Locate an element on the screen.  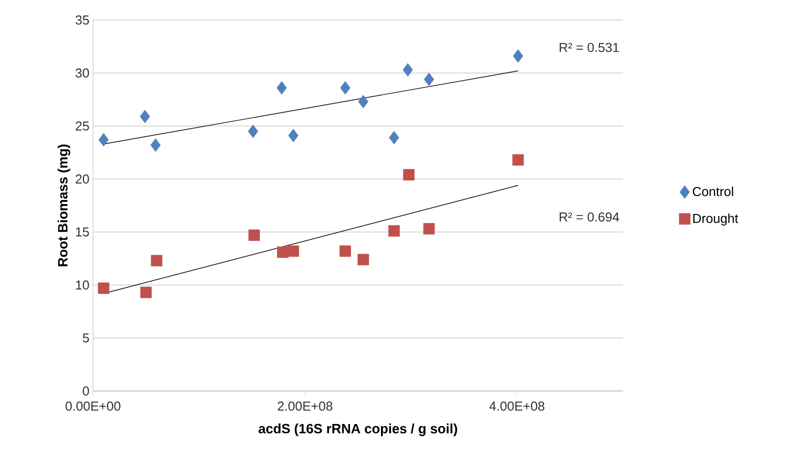
y-tick-label: 0 is located at coordinates (85, 391).